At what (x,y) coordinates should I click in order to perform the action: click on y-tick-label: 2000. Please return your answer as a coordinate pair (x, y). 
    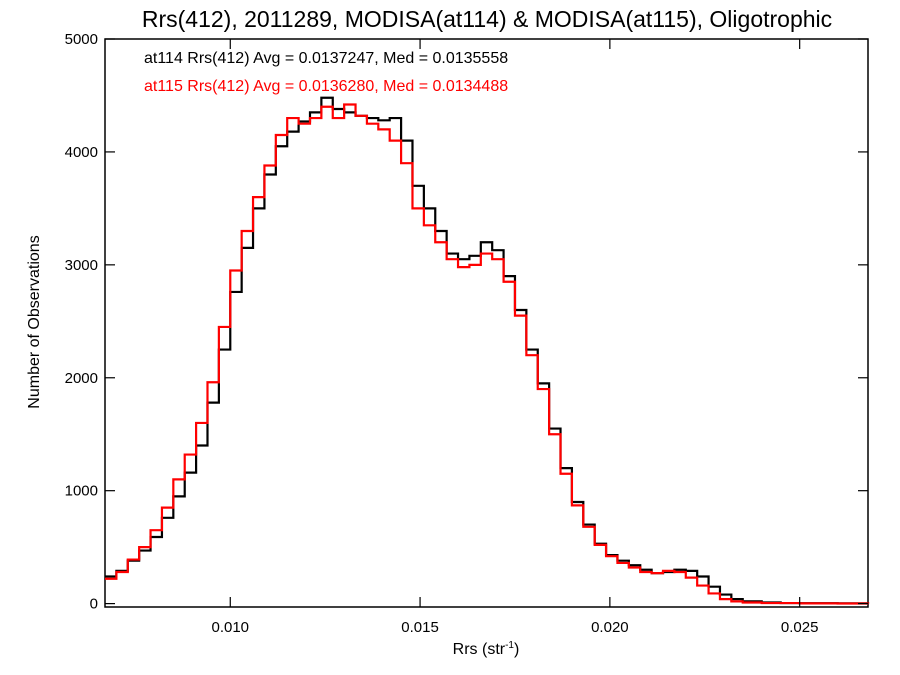
    Looking at the image, I should click on (81, 378).